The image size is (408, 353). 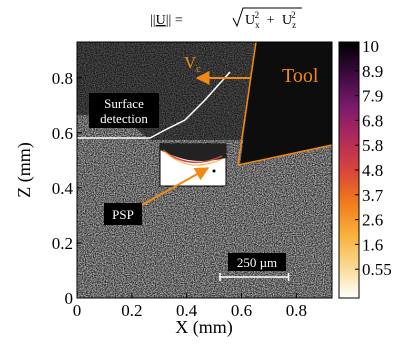 I want to click on term2-sub: z, so click(x=294, y=25).